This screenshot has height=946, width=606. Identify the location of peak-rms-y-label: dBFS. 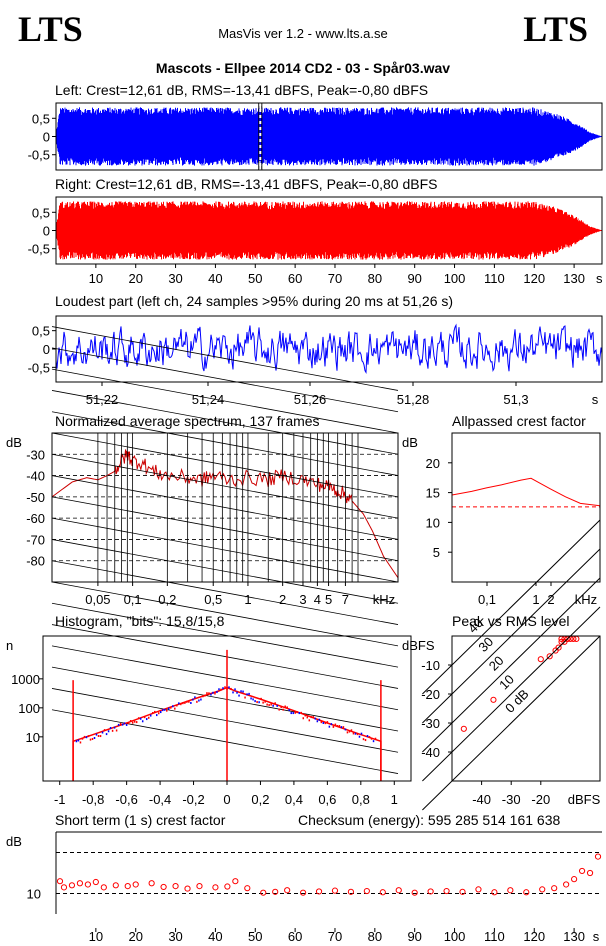
(418, 645).